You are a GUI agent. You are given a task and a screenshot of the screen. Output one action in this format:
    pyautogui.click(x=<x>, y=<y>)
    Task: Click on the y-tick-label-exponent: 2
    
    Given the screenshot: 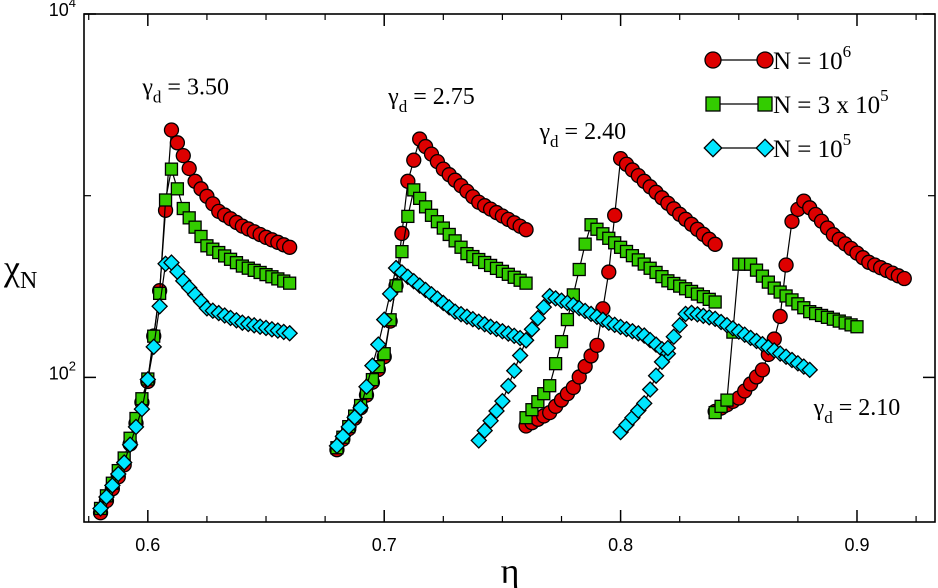 What is the action you would take?
    pyautogui.click(x=72, y=365)
    